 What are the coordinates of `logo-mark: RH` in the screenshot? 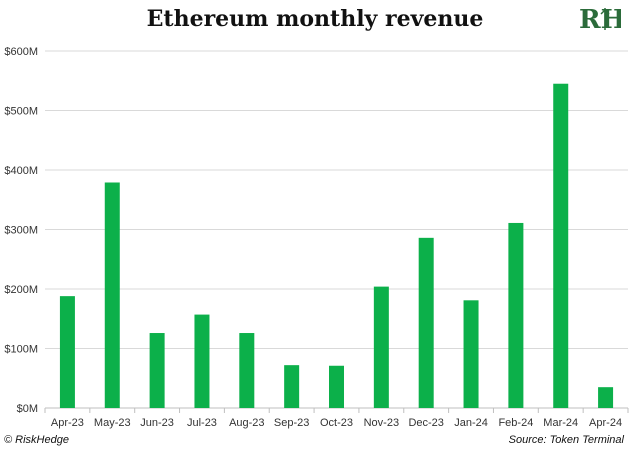 It's located at (602, 20).